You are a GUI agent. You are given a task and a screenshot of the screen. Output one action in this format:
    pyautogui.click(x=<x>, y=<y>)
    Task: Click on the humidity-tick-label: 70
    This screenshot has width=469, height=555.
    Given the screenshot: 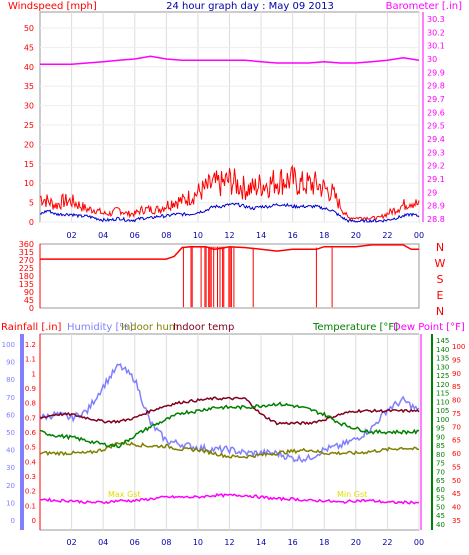 What is the action you would take?
    pyautogui.click(x=10, y=398)
    